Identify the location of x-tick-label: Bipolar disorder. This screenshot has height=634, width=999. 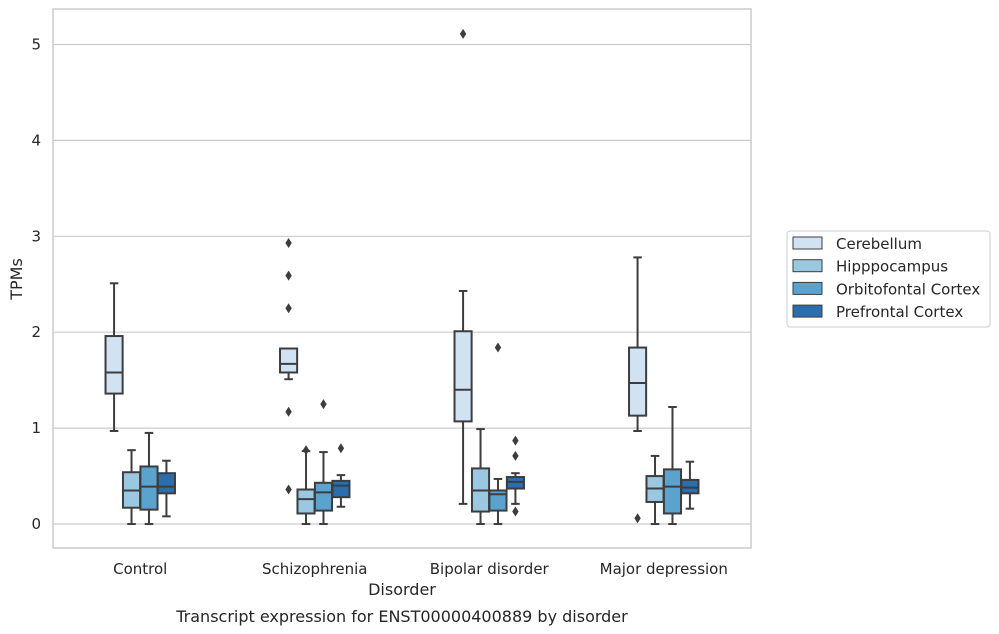
(490, 569).